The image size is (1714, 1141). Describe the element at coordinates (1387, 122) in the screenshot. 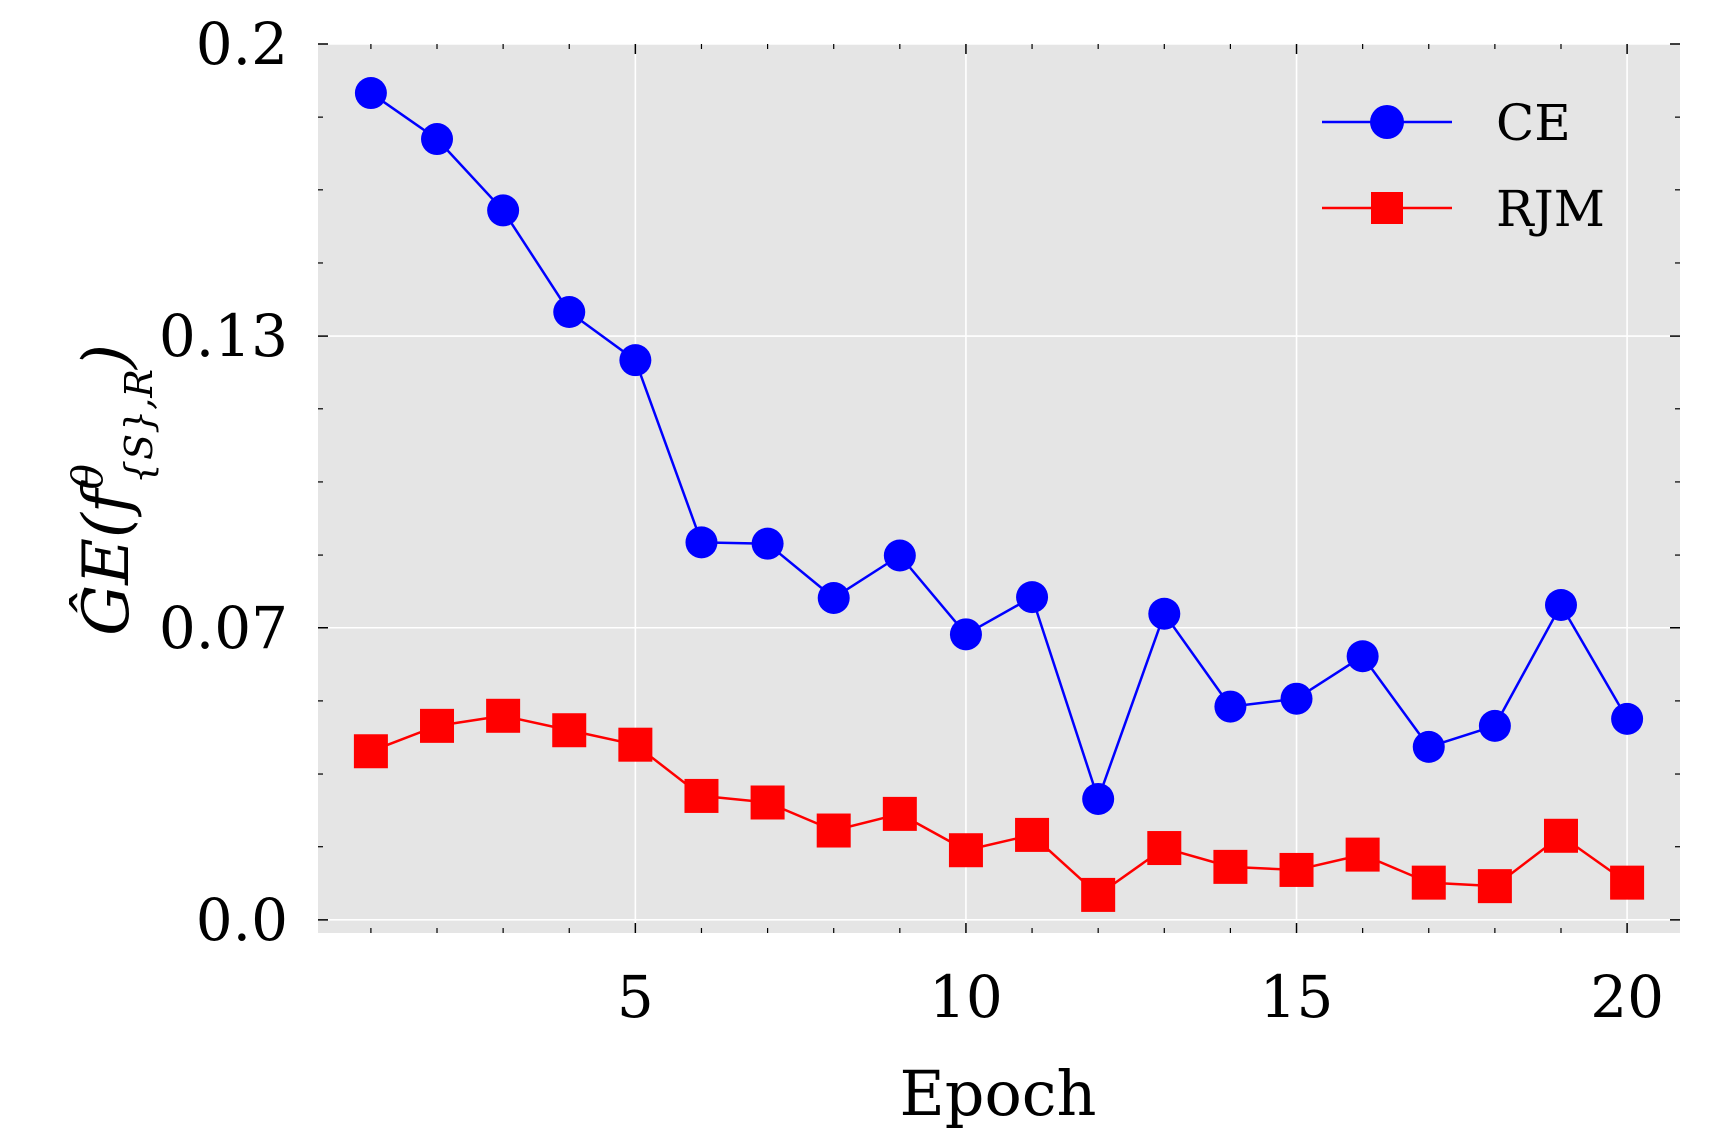

I see `legend-marker-ce` at that location.